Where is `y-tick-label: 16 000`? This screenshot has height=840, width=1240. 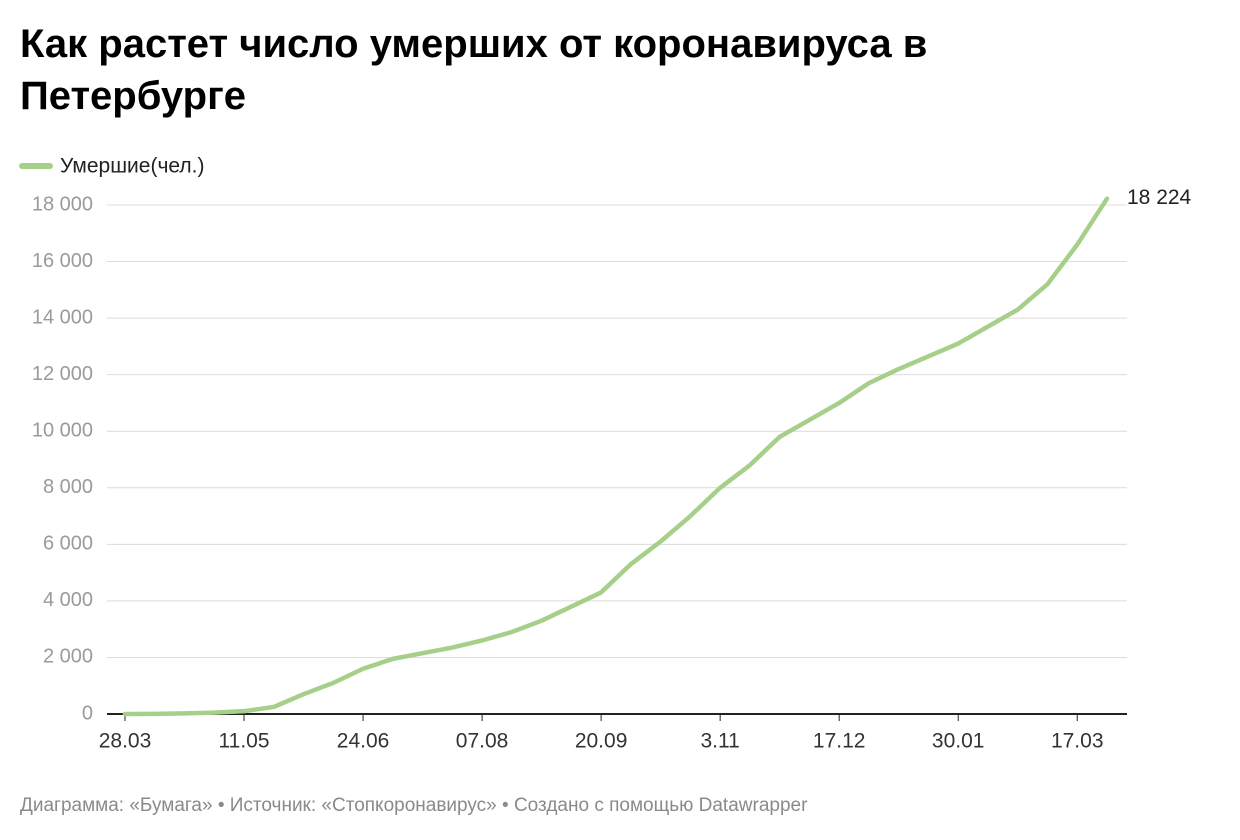
y-tick-label: 16 000 is located at coordinates (62, 261).